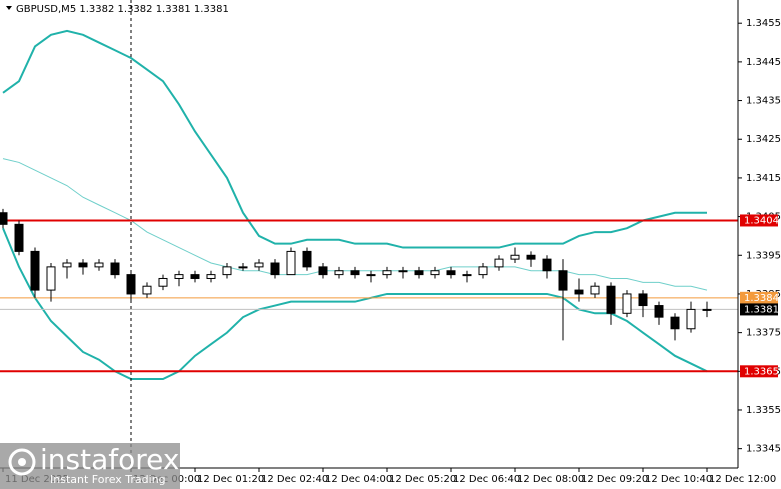 This screenshot has width=781, height=489. Describe the element at coordinates (761, 309) in the screenshot. I see `level-label: 1.3381` at that location.